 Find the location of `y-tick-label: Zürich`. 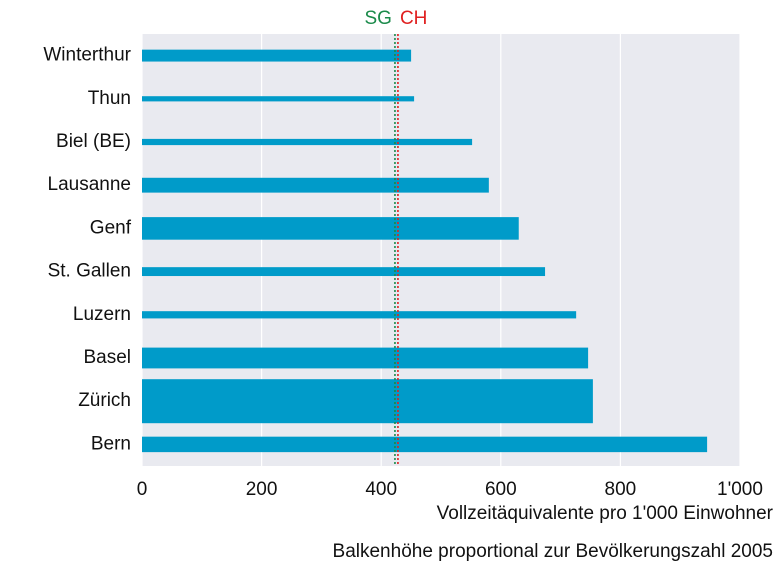

y-tick-label: Zürich is located at coordinates (104, 400).